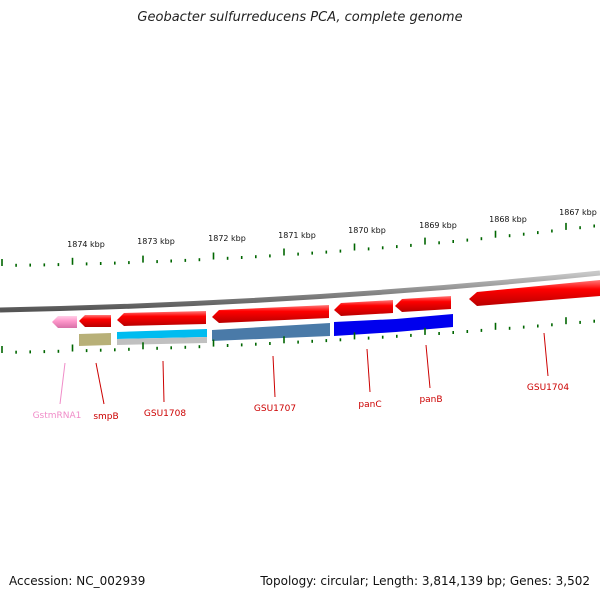  I want to click on gsu1708-pointer, so click(163, 381).